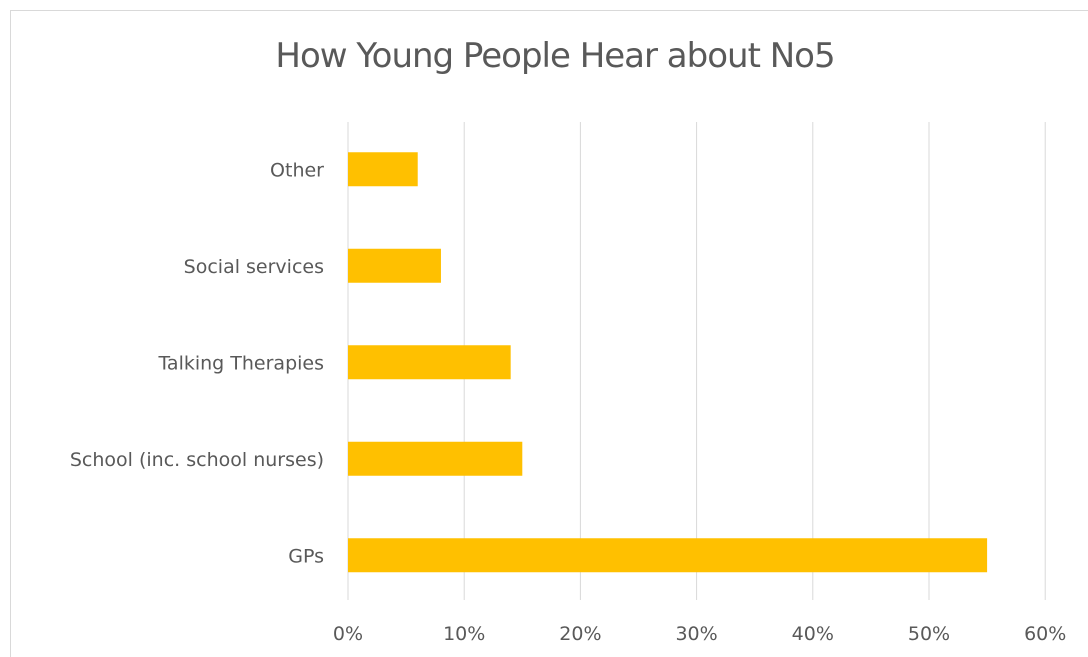  I want to click on x-tick-label: 60%, so click(1045, 634).